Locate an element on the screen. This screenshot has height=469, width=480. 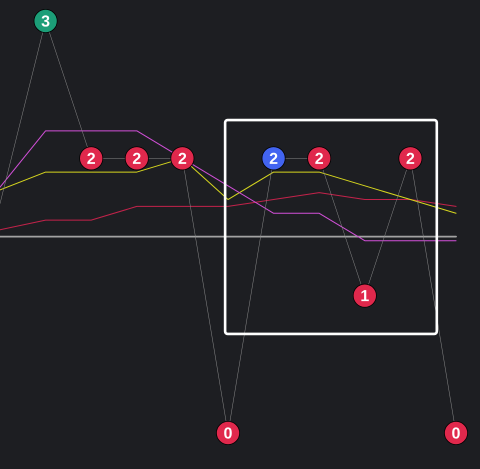
data-label: 1 is located at coordinates (365, 296).